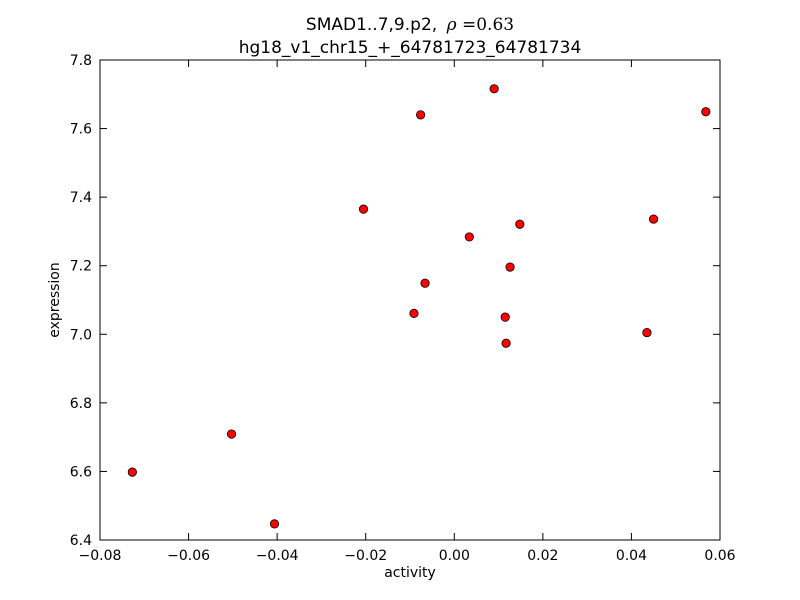  Describe the element at coordinates (542, 556) in the screenshot. I see `x-tick-label: 0.02` at that location.